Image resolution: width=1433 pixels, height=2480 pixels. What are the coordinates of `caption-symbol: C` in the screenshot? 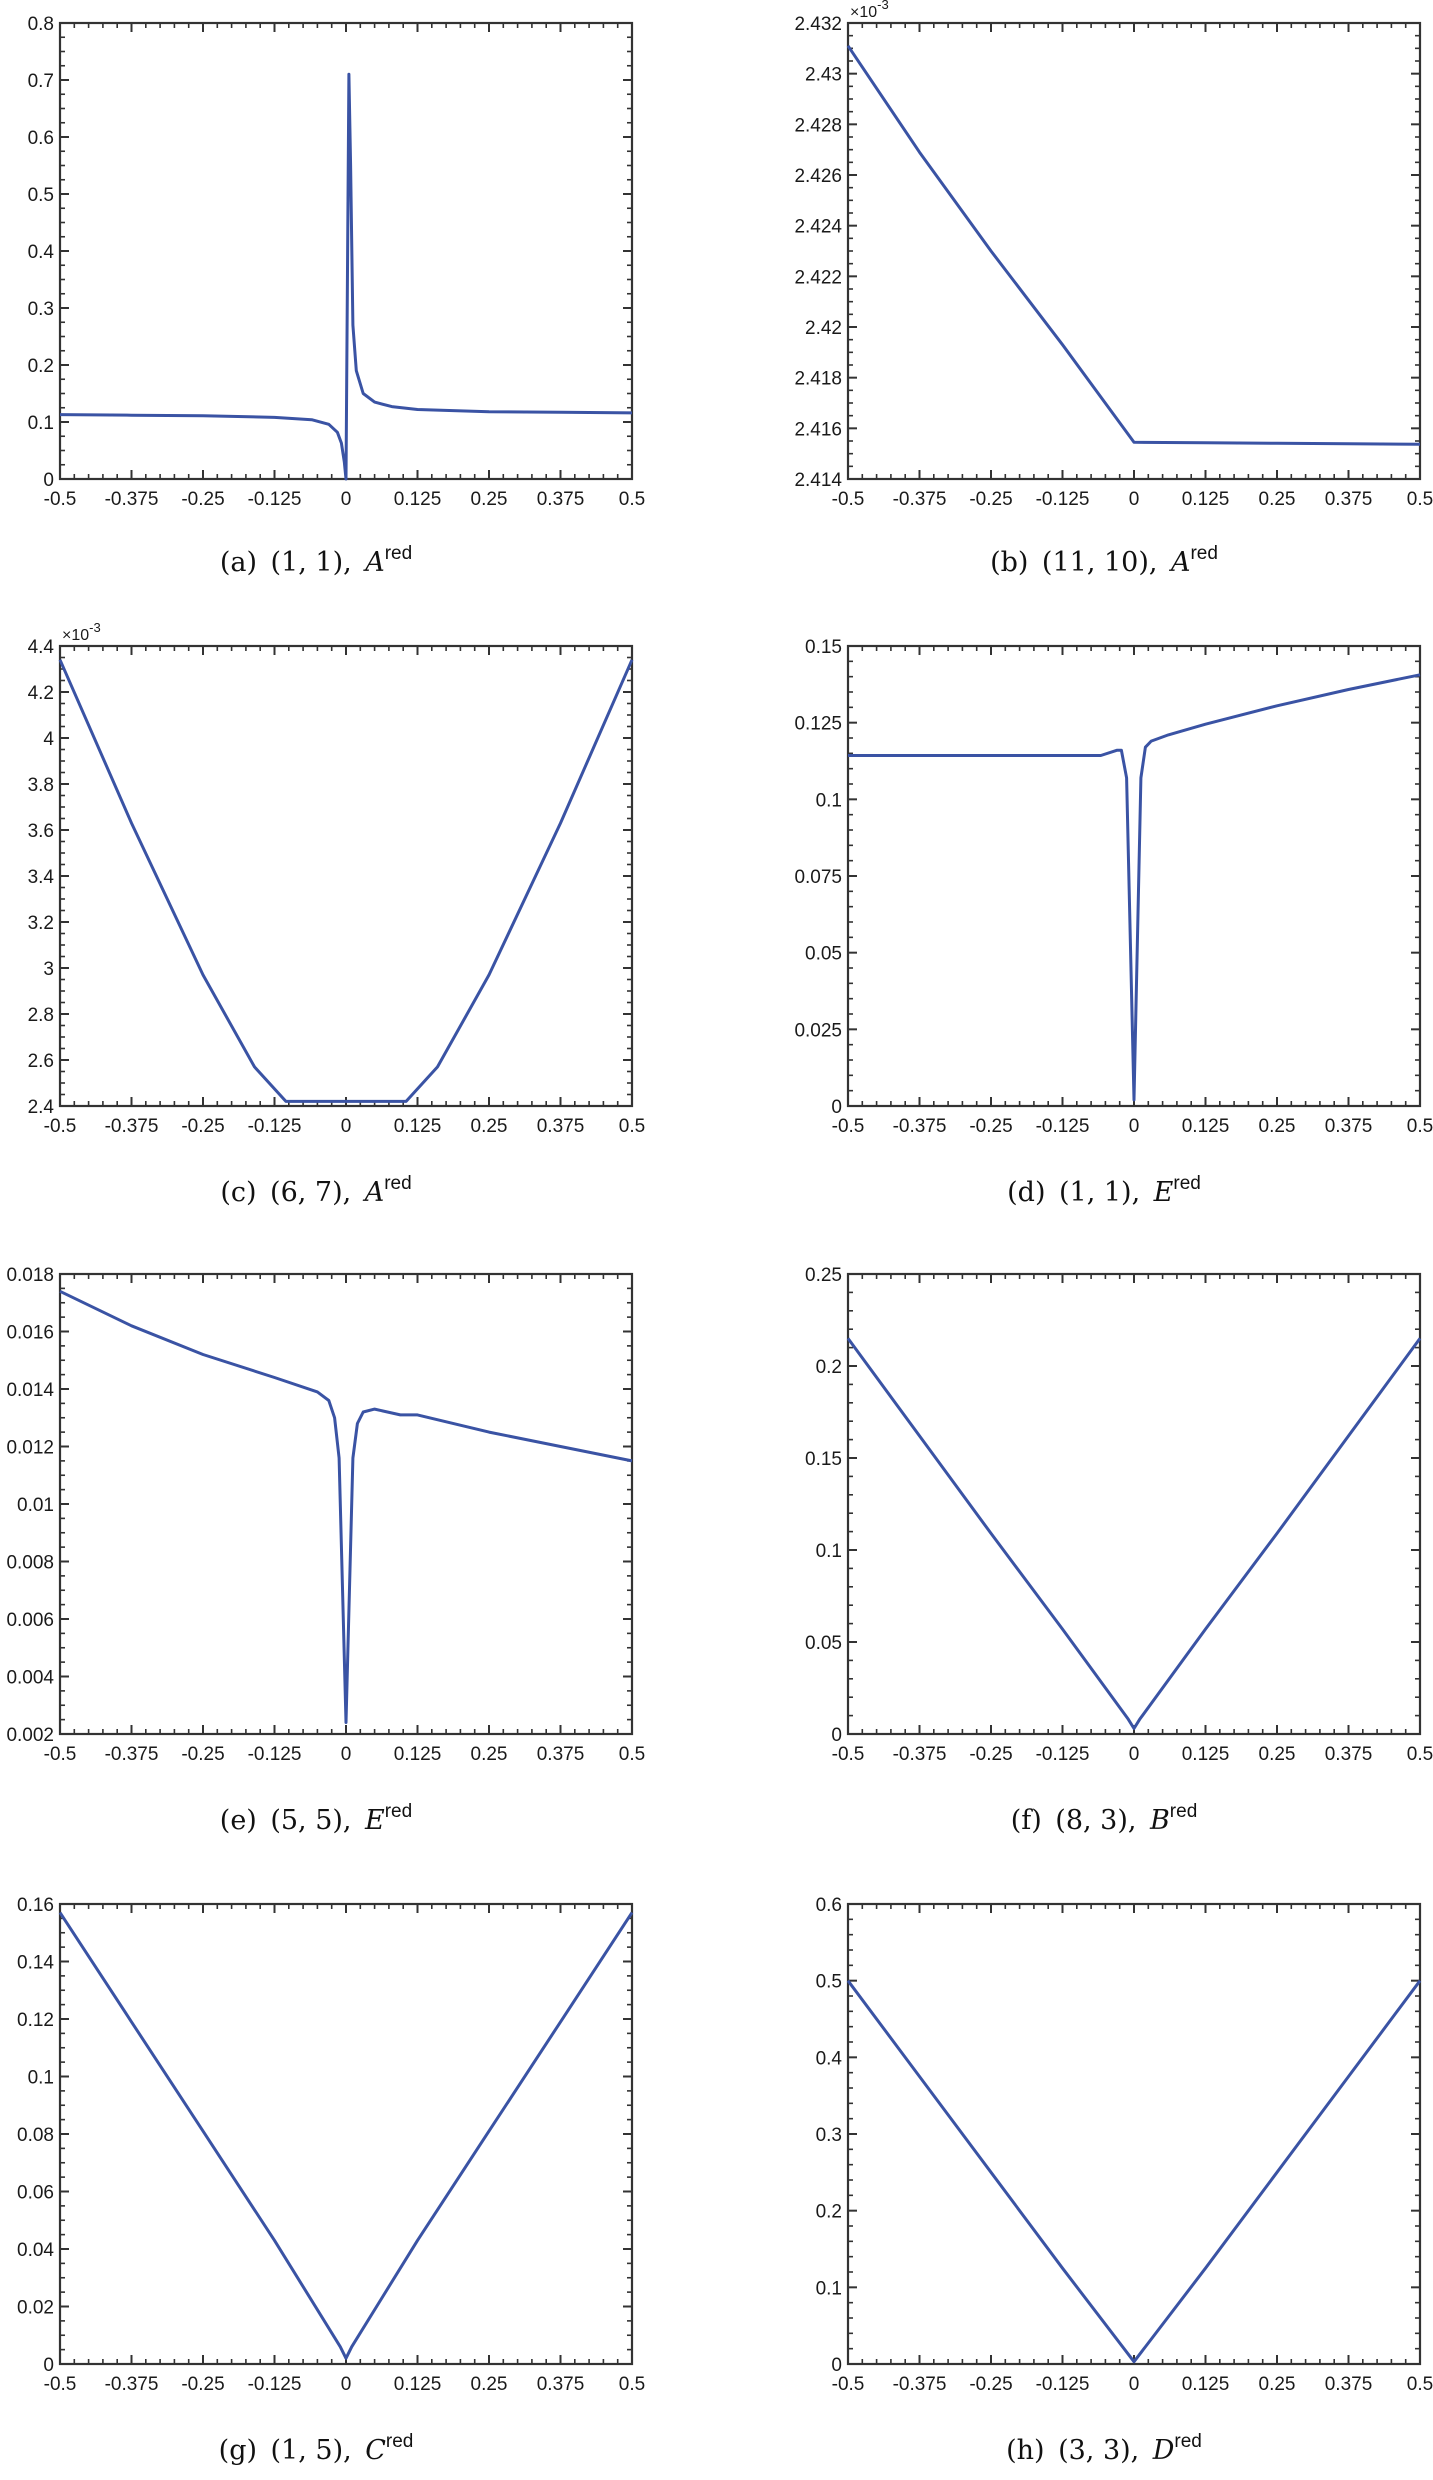 It's located at (375, 2450).